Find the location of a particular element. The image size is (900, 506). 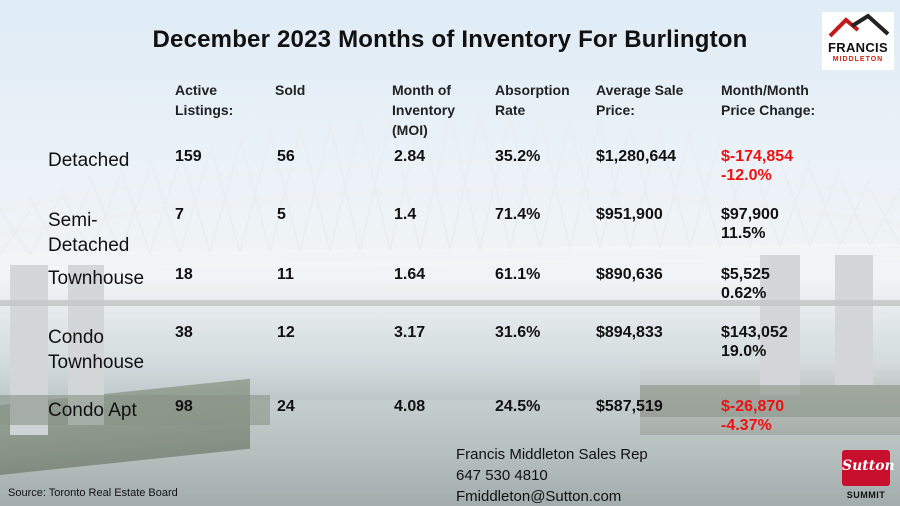

cell-moi: 1.64 is located at coordinates (410, 274).